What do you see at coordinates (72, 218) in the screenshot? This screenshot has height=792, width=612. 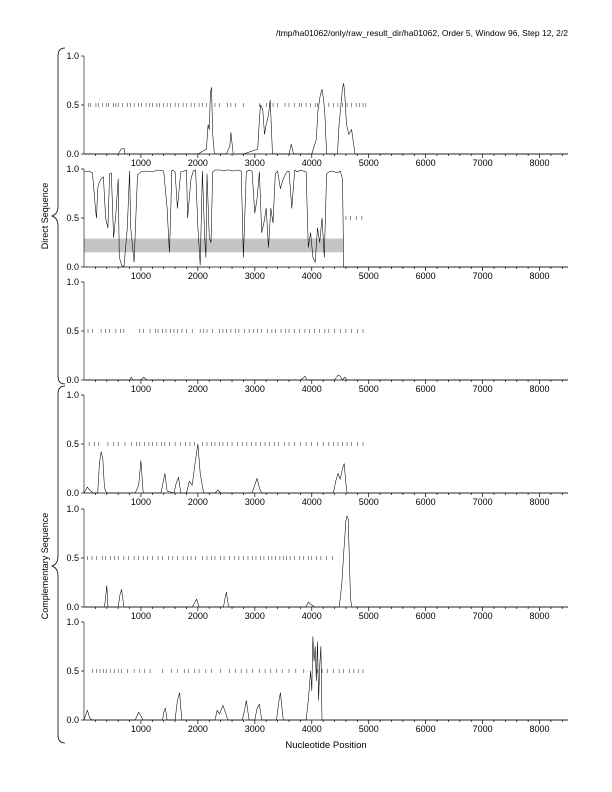 I see `panel-2-y-tick-label: 0.5` at bounding box center [72, 218].